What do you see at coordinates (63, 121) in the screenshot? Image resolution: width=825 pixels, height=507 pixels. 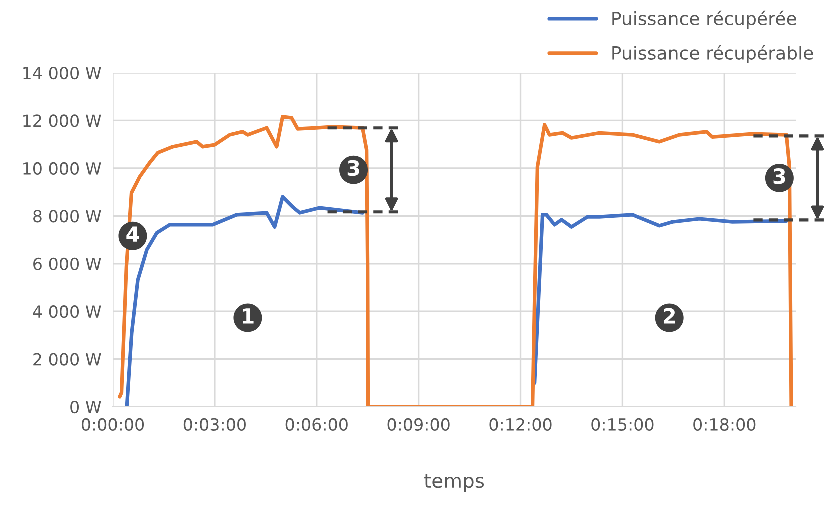 I see `y-tick-label: 12 000 W` at bounding box center [63, 121].